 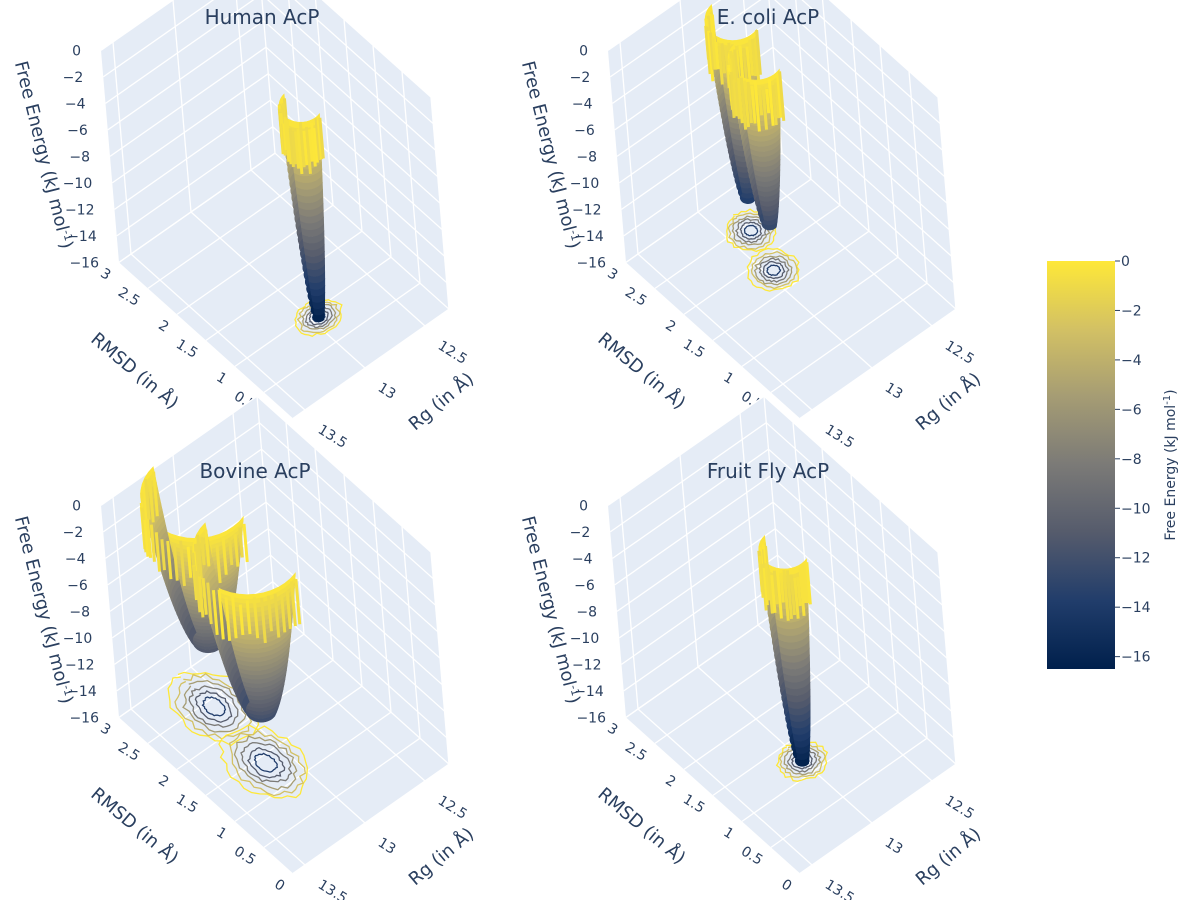 I want to click on panel-title: Human AcP, so click(x=262, y=17).